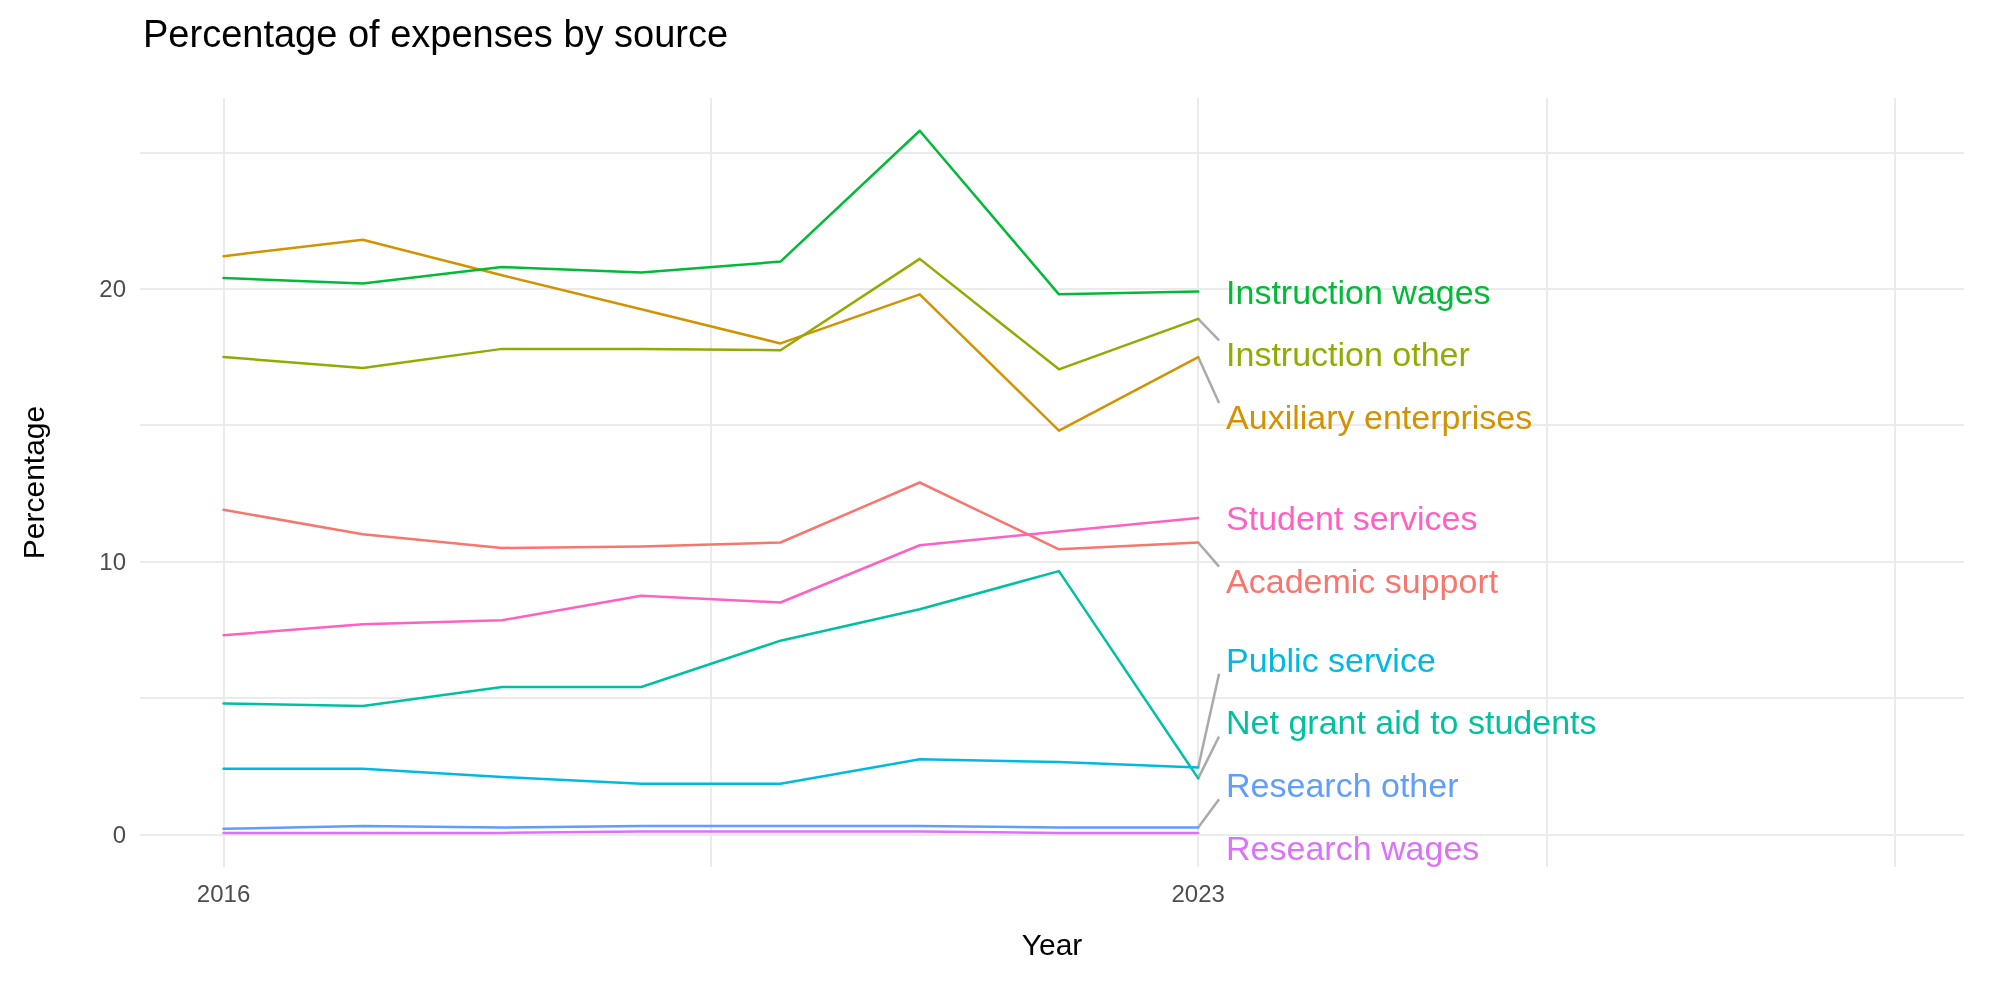  I want to click on series-label: Auxiliary enterprises, so click(1379, 417).